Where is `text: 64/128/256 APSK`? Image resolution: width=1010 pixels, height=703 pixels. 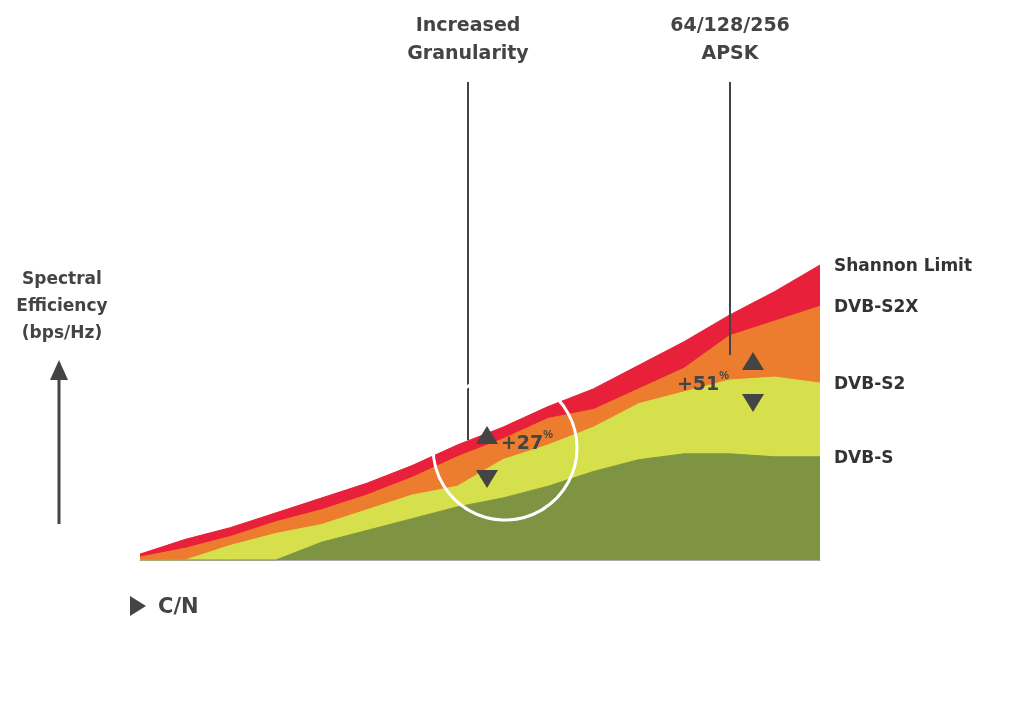 text: 64/128/256 APSK is located at coordinates (730, 38).